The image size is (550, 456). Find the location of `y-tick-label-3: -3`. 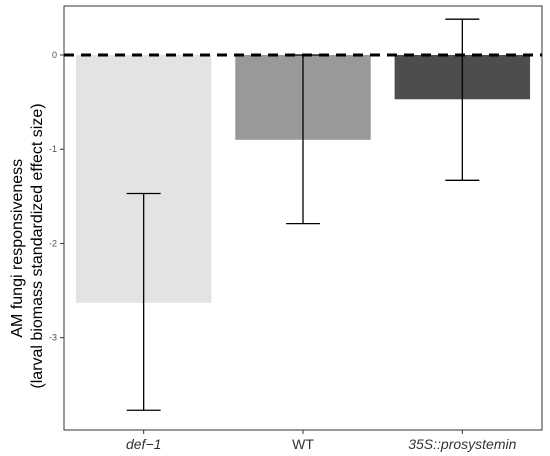

y-tick-label-3: -3 is located at coordinates (53, 338).